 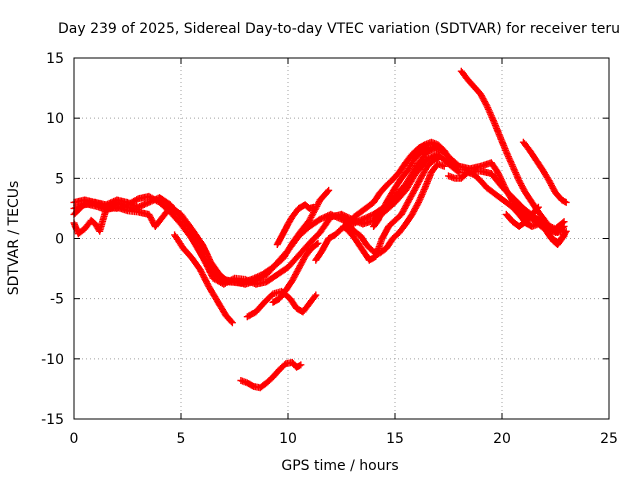 I want to click on y-tick-label: 5, so click(x=59, y=179).